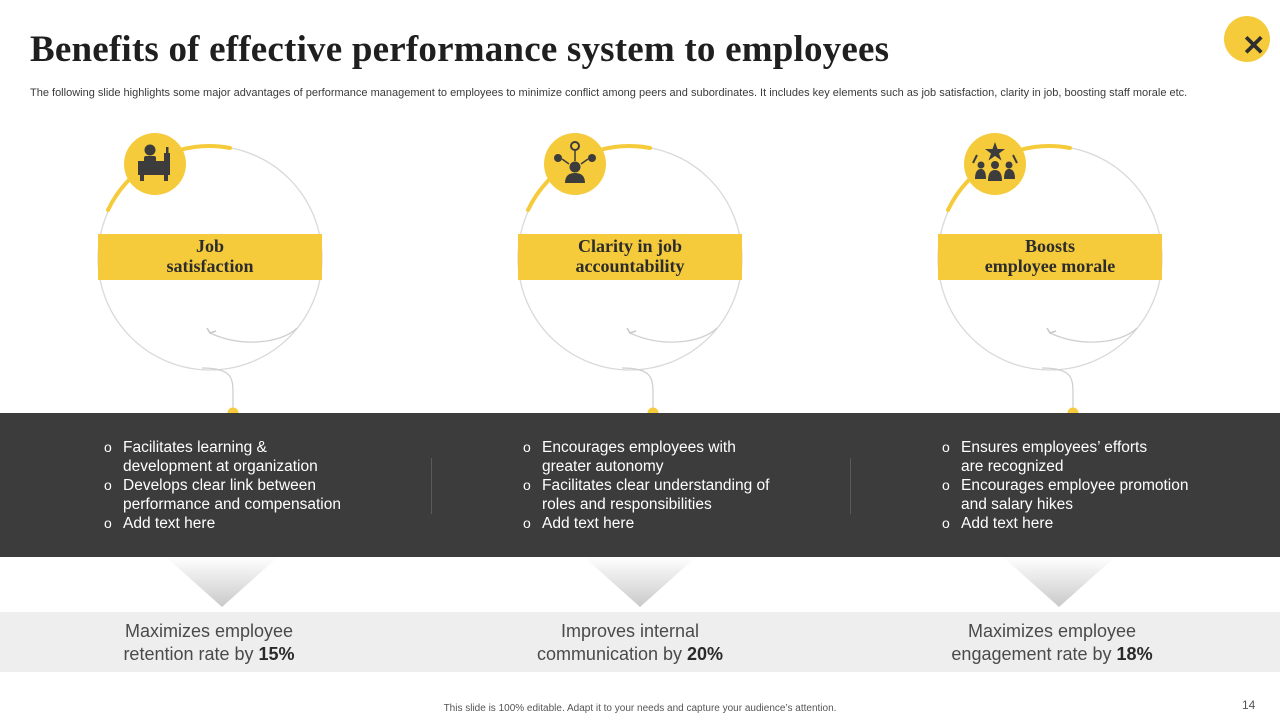  I want to click on stat-line-2: retention rate by 15%, so click(209, 654).